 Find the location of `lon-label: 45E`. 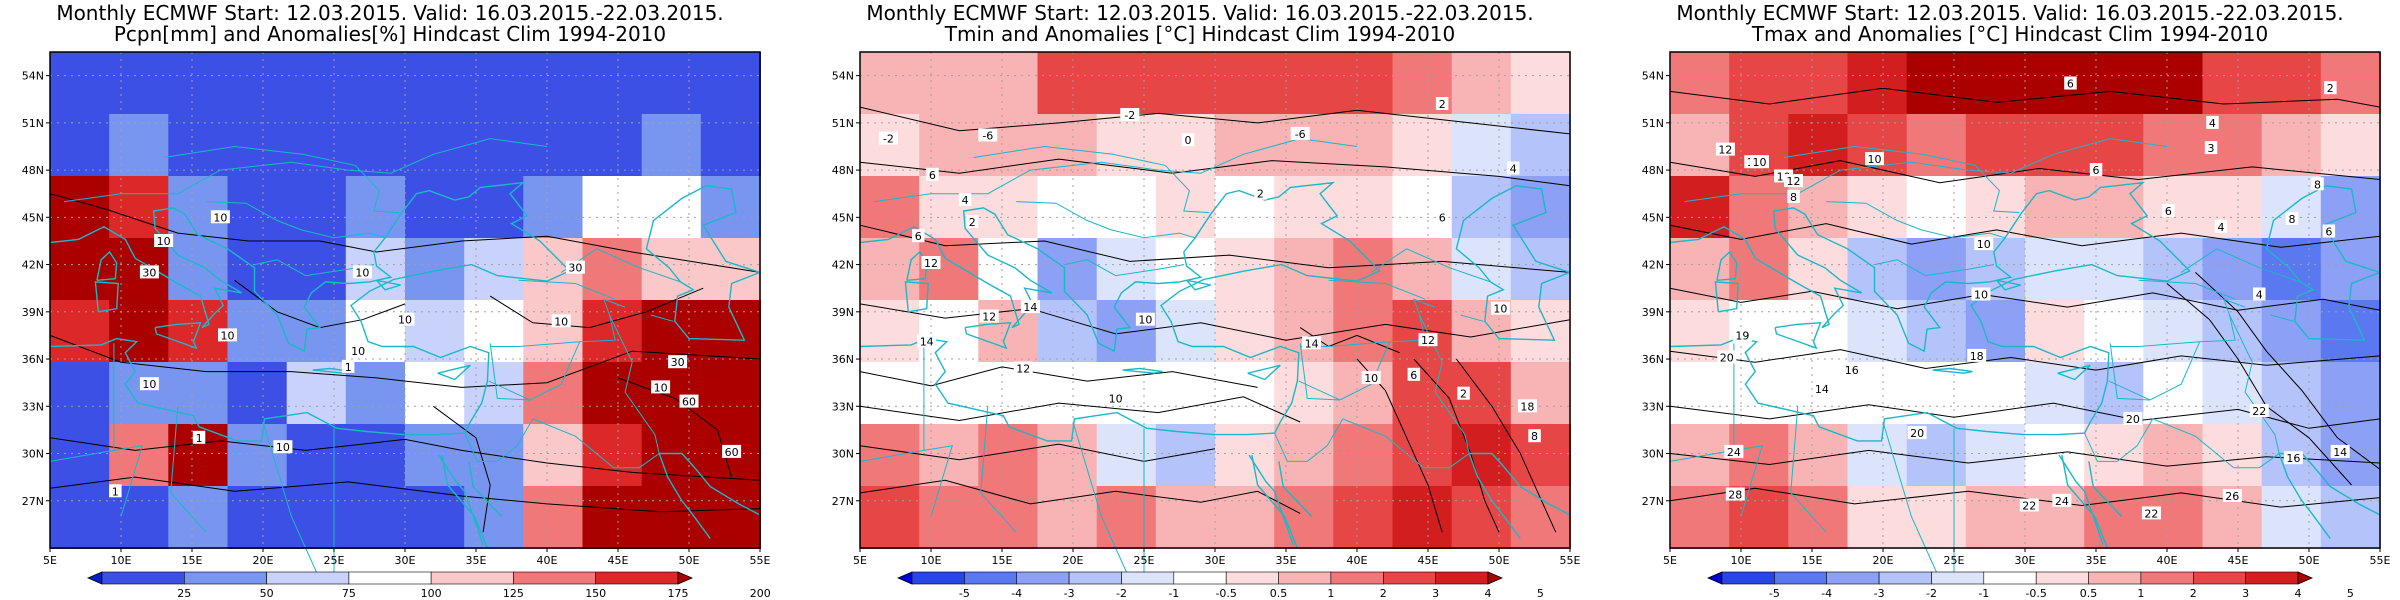

lon-label: 45E is located at coordinates (2238, 560).